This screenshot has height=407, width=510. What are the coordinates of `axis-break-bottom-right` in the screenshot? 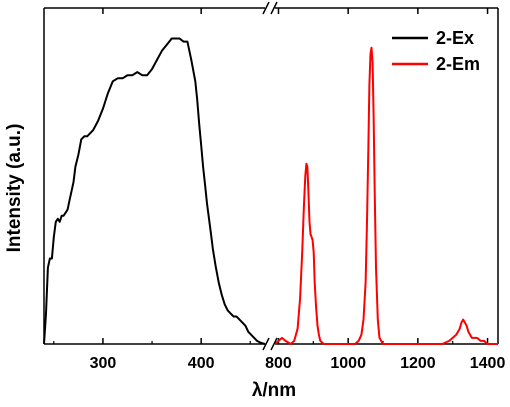 It's located at (274, 344).